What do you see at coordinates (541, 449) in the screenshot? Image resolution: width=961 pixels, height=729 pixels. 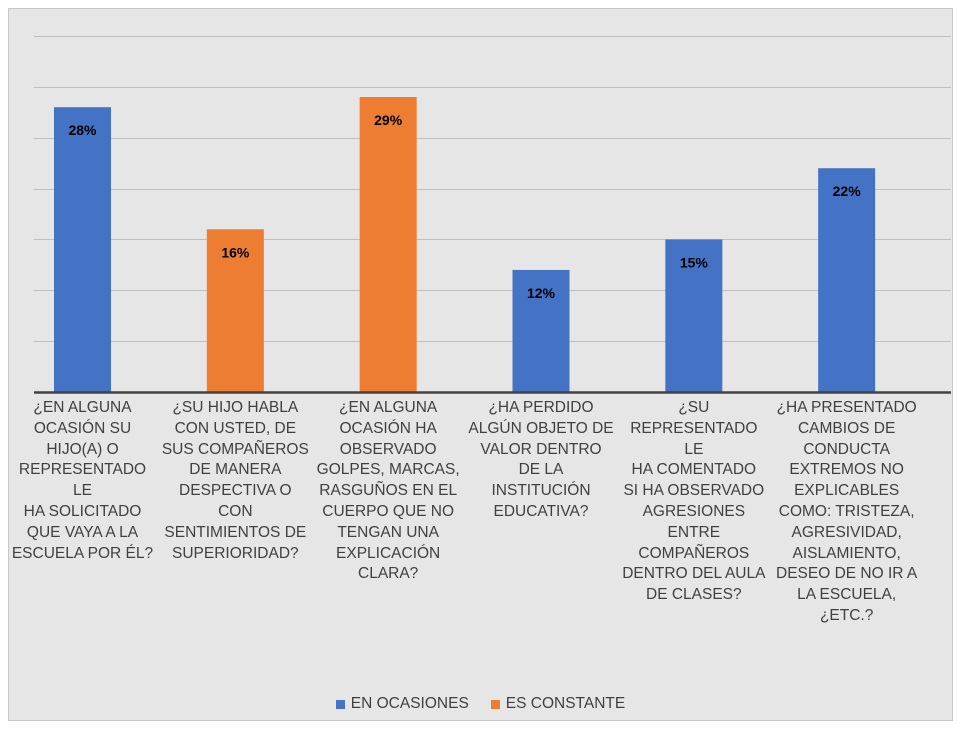 I see `category-label-line: VALOR DENTRO` at bounding box center [541, 449].